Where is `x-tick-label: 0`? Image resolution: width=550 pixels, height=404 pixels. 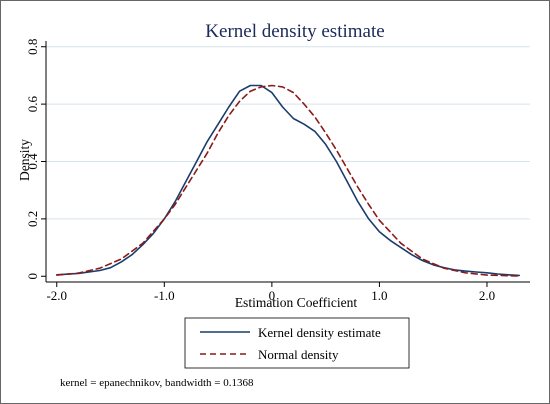
x-tick-label: 0 is located at coordinates (272, 295).